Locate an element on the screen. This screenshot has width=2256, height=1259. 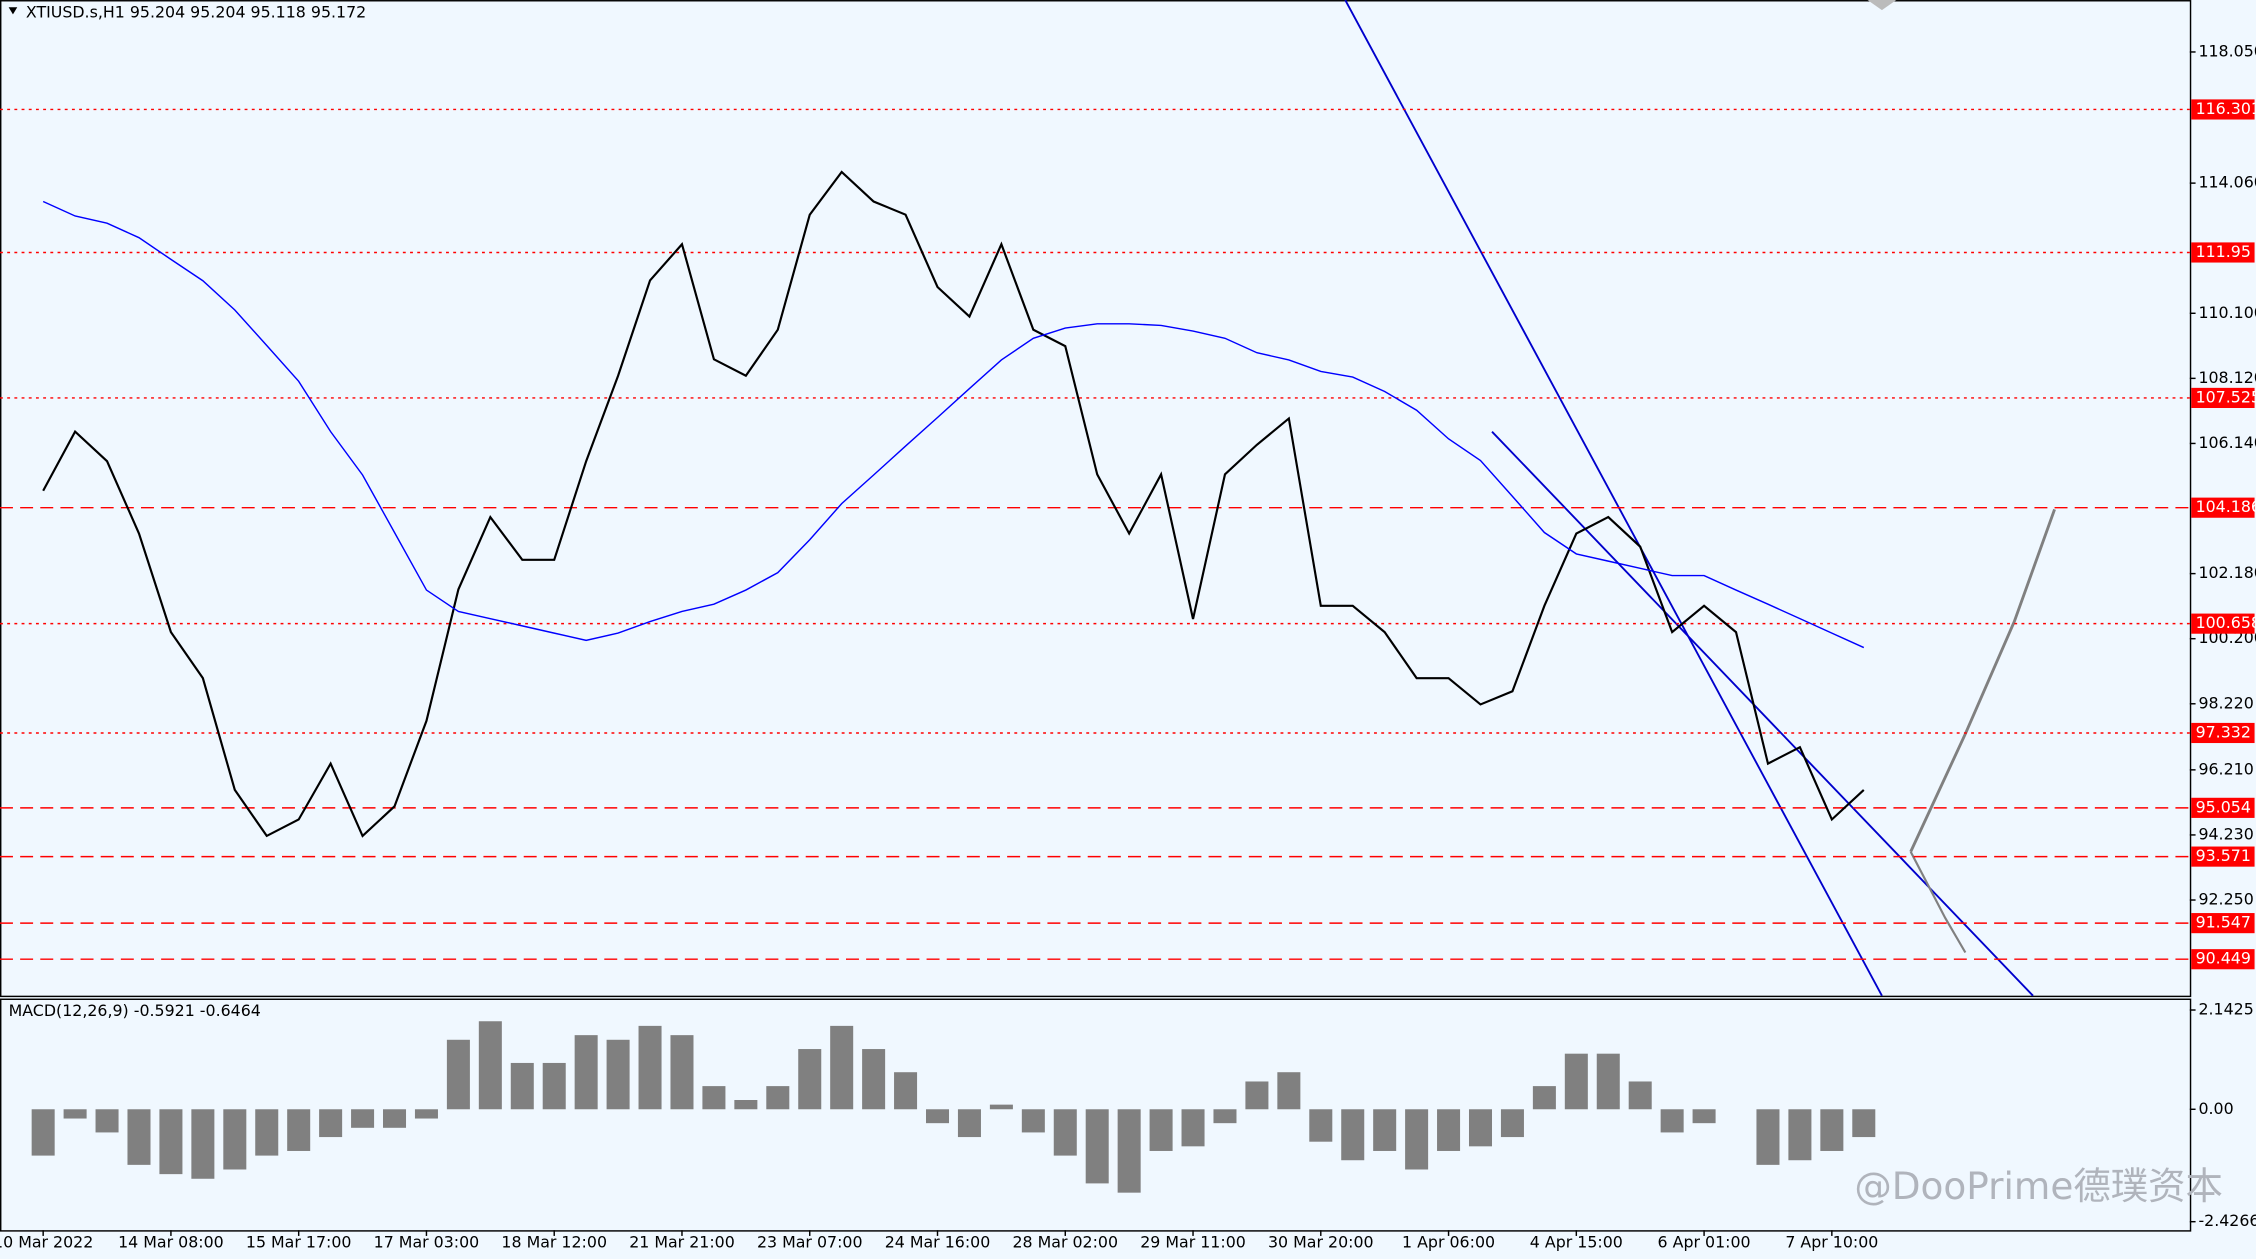
x-tick-label: 29 Mar 11:00 is located at coordinates (1193, 1242).